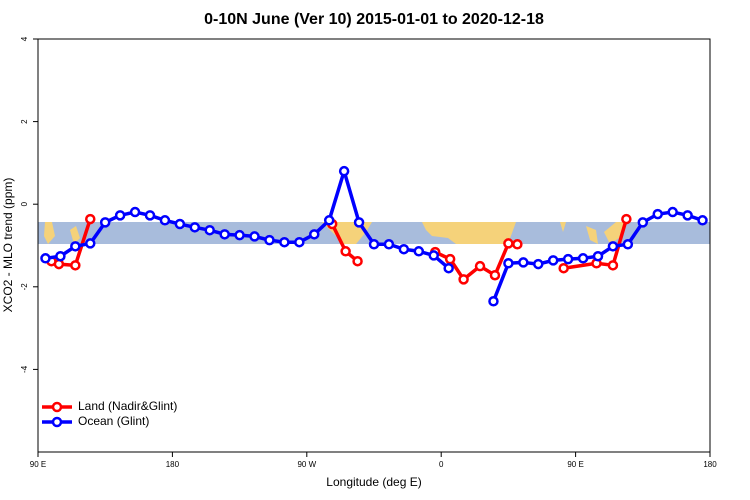  Describe the element at coordinates (24, 203) in the screenshot. I see `y-tick-label: 0` at that location.